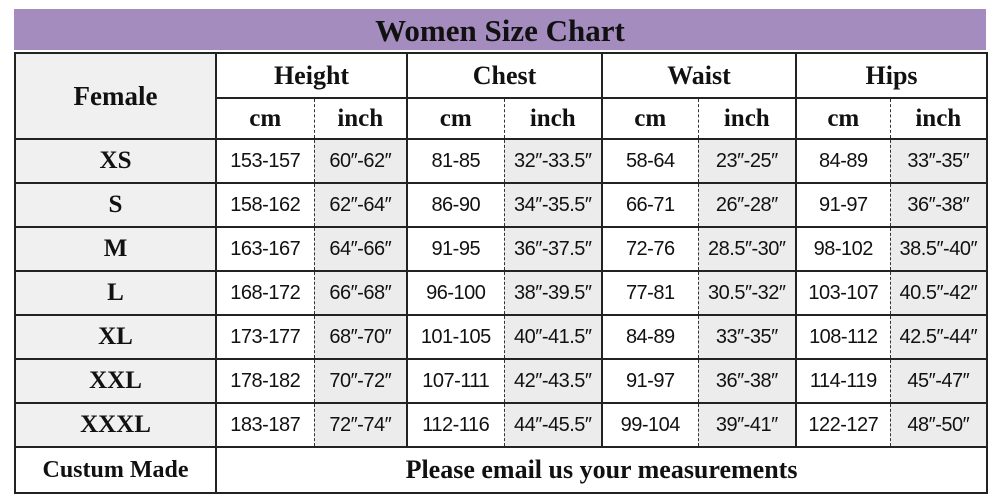 This screenshot has width=1000, height=498. What do you see at coordinates (115, 249) in the screenshot?
I see `size-label: M` at bounding box center [115, 249].